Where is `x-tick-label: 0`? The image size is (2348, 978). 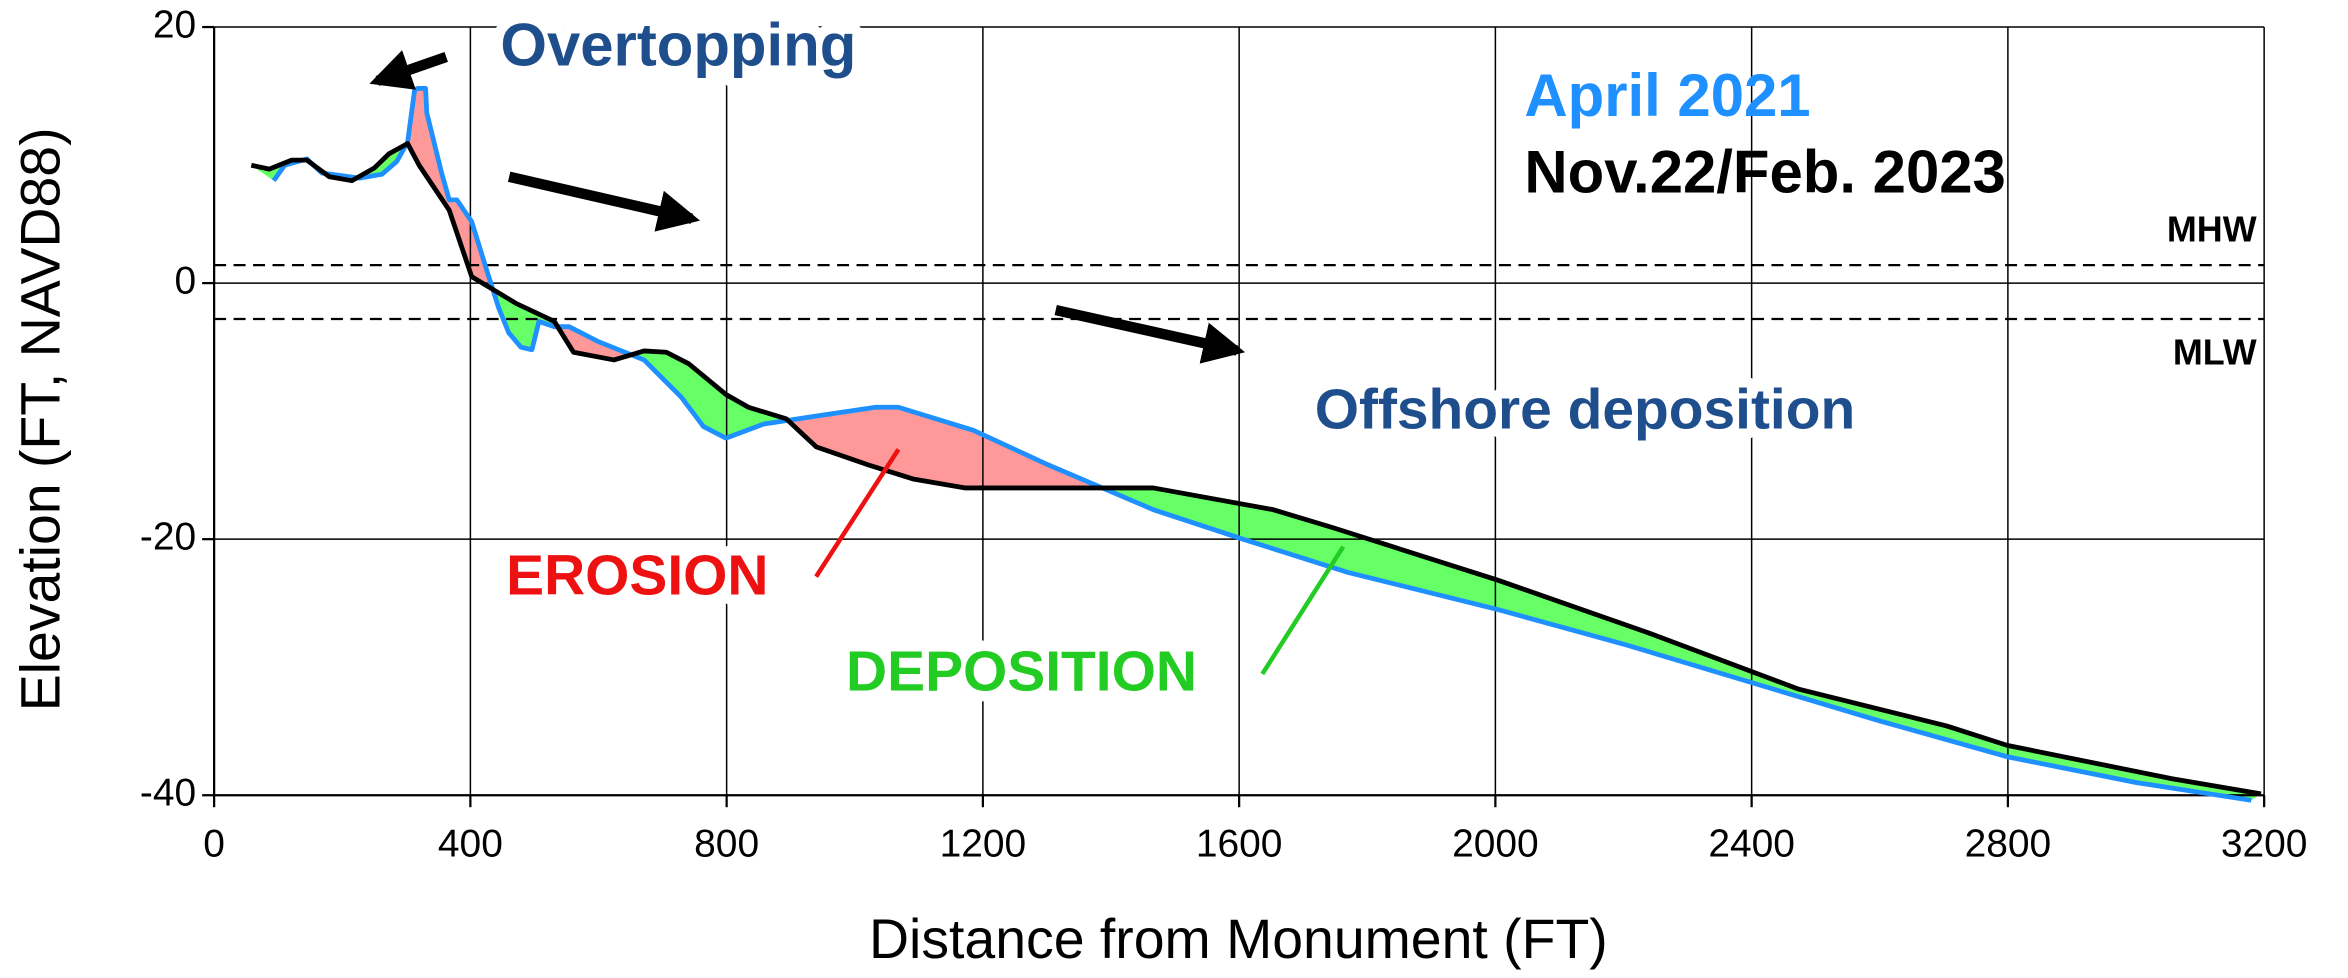 x-tick-label: 0 is located at coordinates (214, 843).